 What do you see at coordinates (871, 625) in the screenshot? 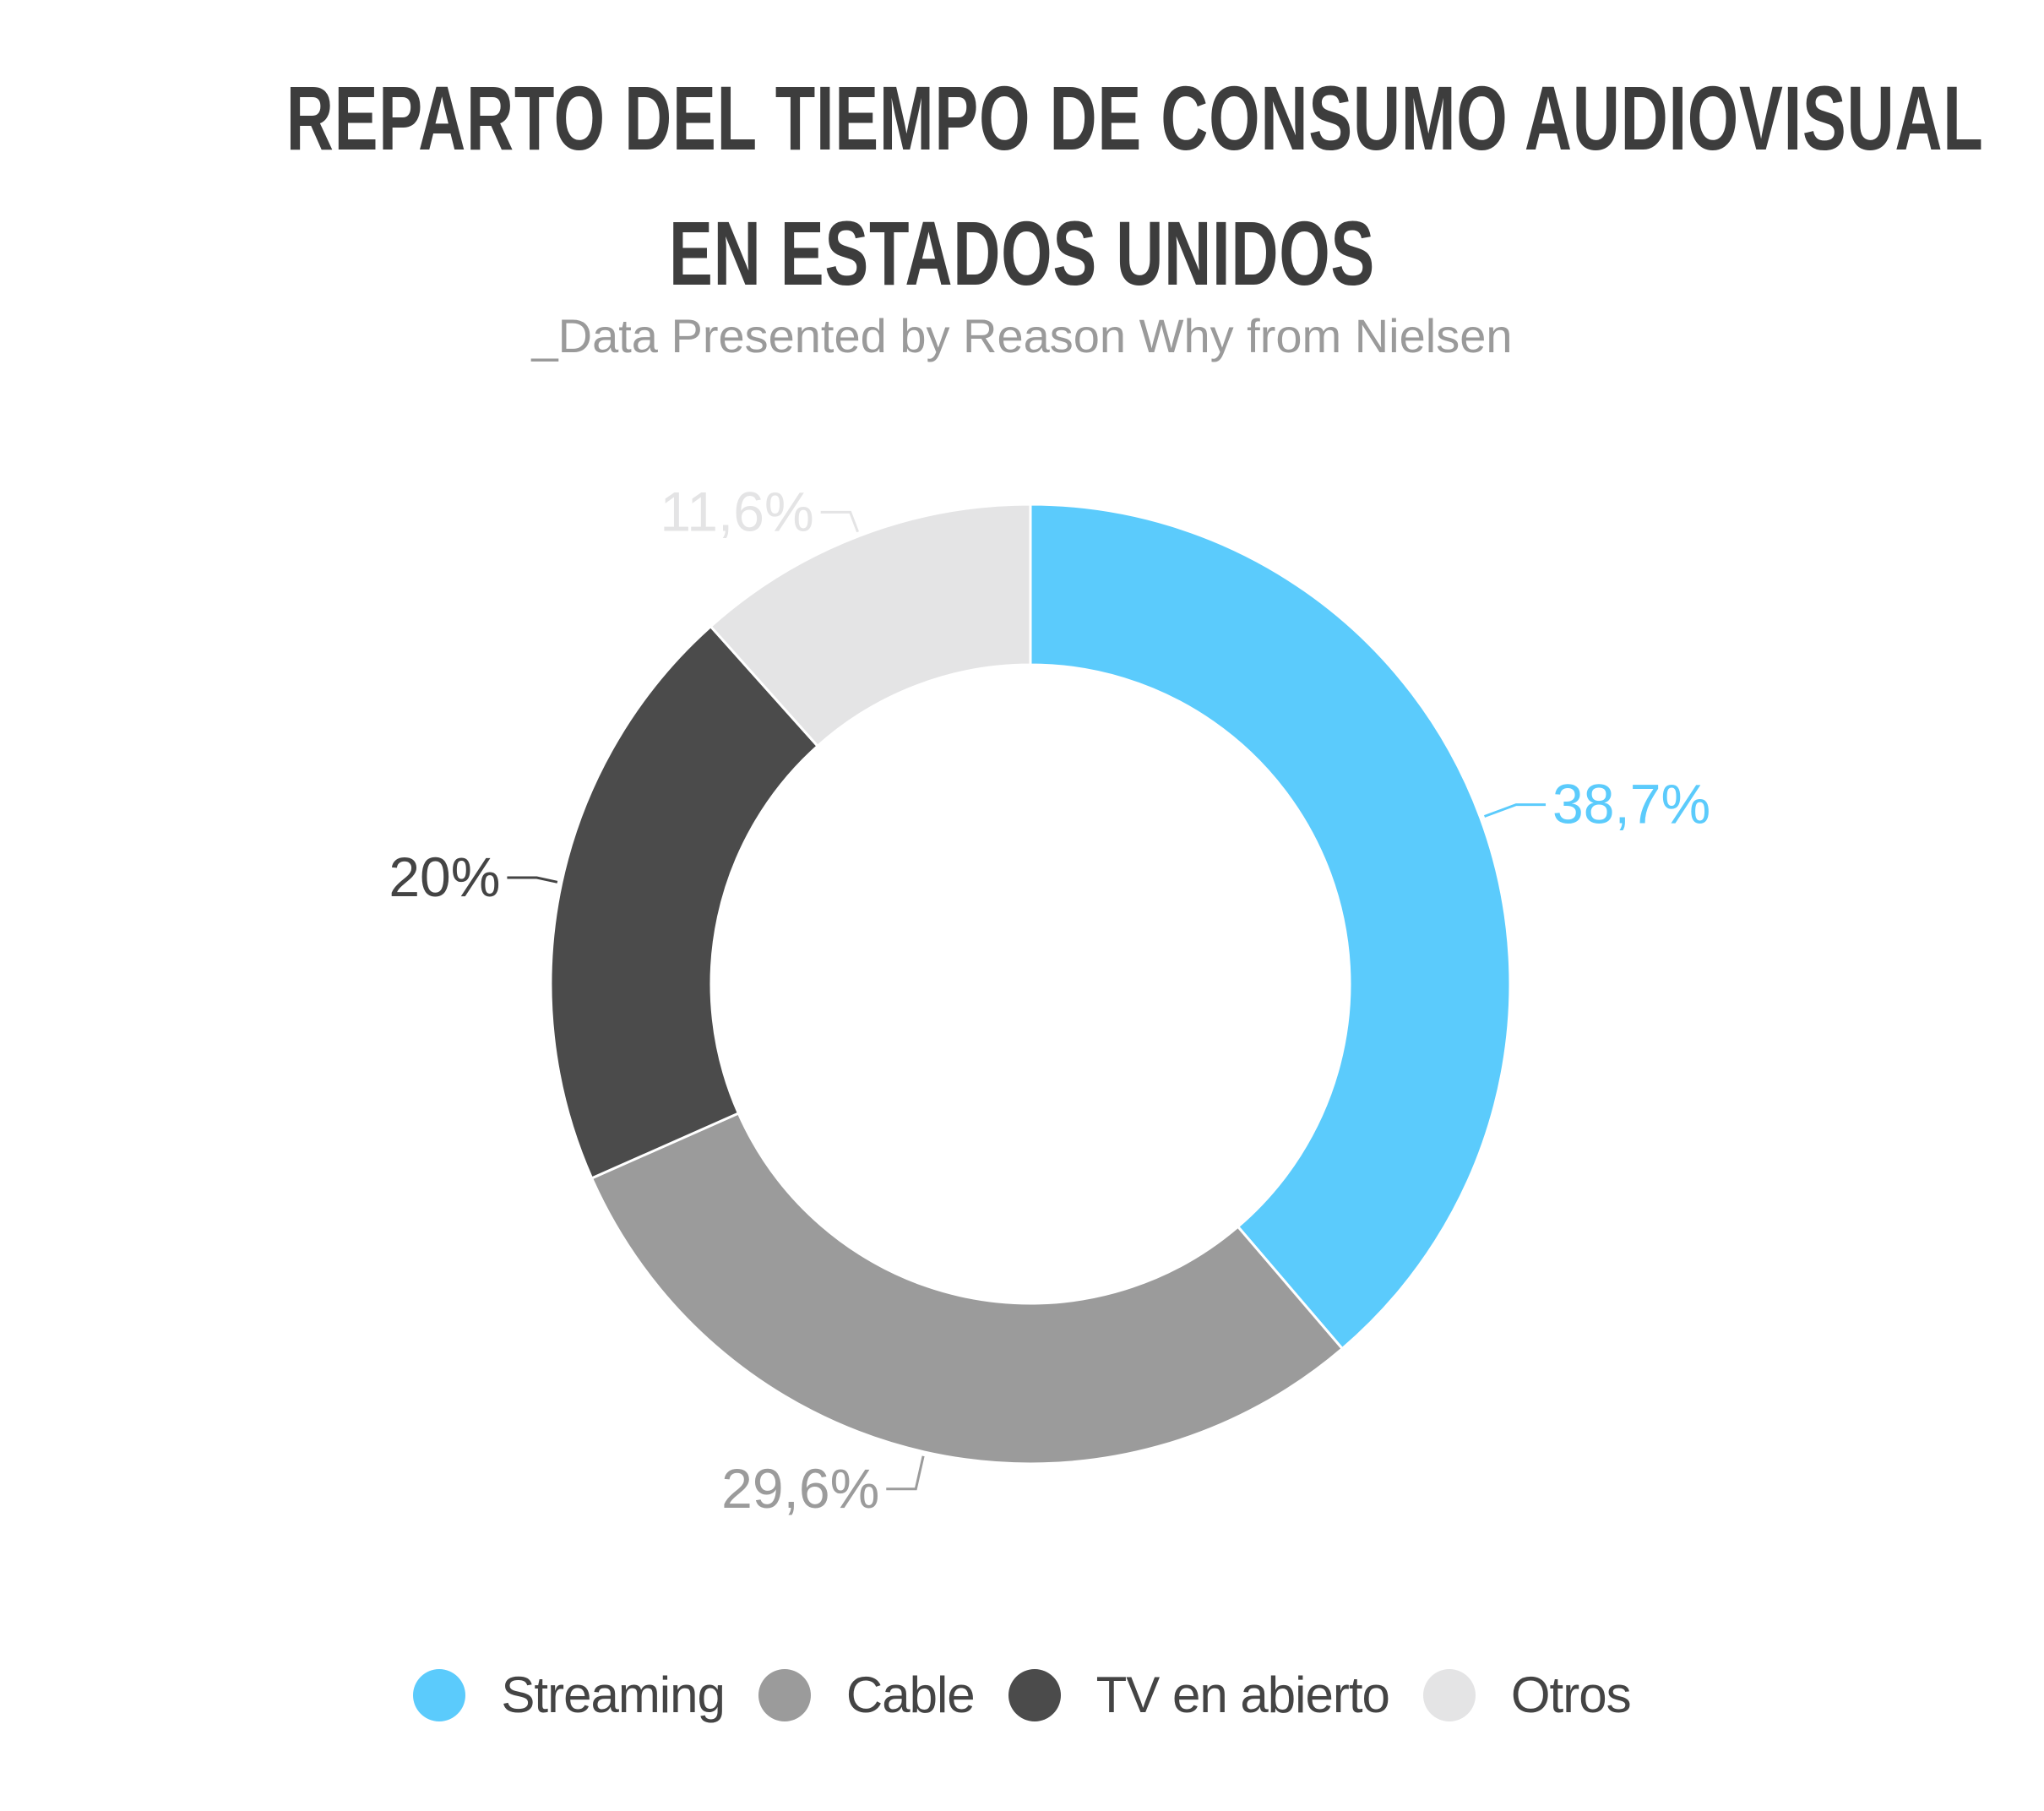
I see `slice-otros` at bounding box center [871, 625].